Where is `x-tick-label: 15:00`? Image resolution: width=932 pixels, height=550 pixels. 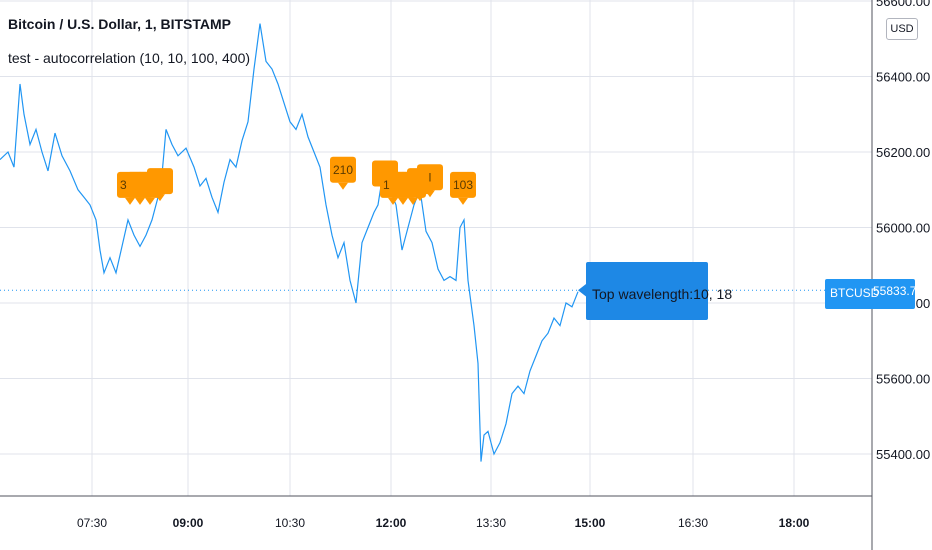 x-tick-label: 15:00 is located at coordinates (590, 523).